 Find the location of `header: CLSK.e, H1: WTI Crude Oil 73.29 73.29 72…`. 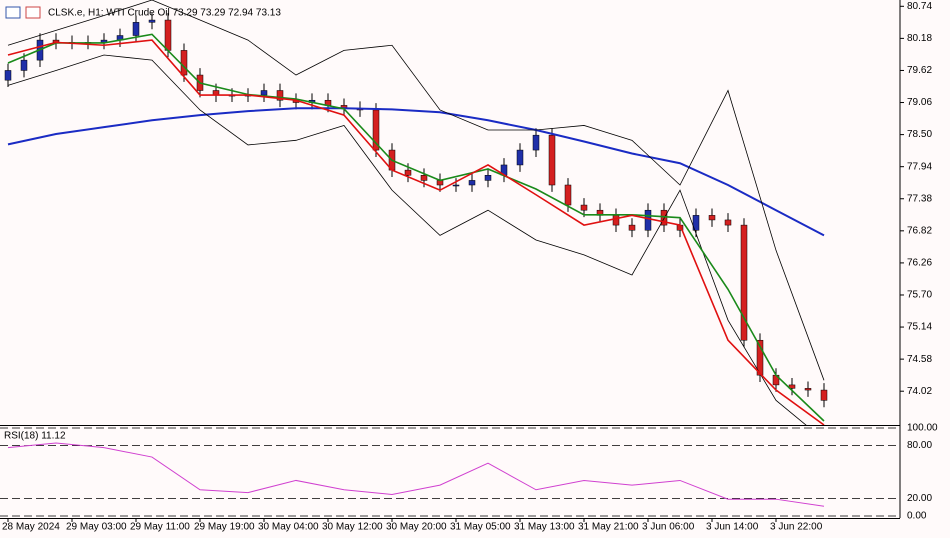

header: CLSK.e, H1: WTI Crude Oil 73.29 73.29 72… is located at coordinates (143, 12).